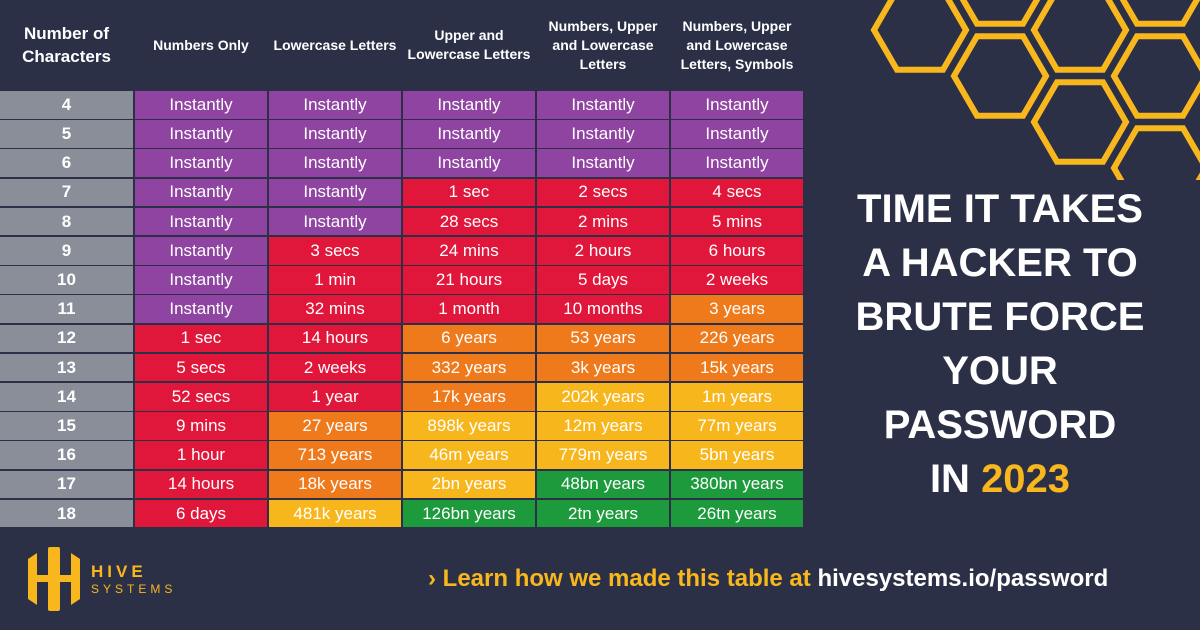 This screenshot has height=630, width=1200. Describe the element at coordinates (737, 221) in the screenshot. I see `time-cell: 5 mins` at that location.